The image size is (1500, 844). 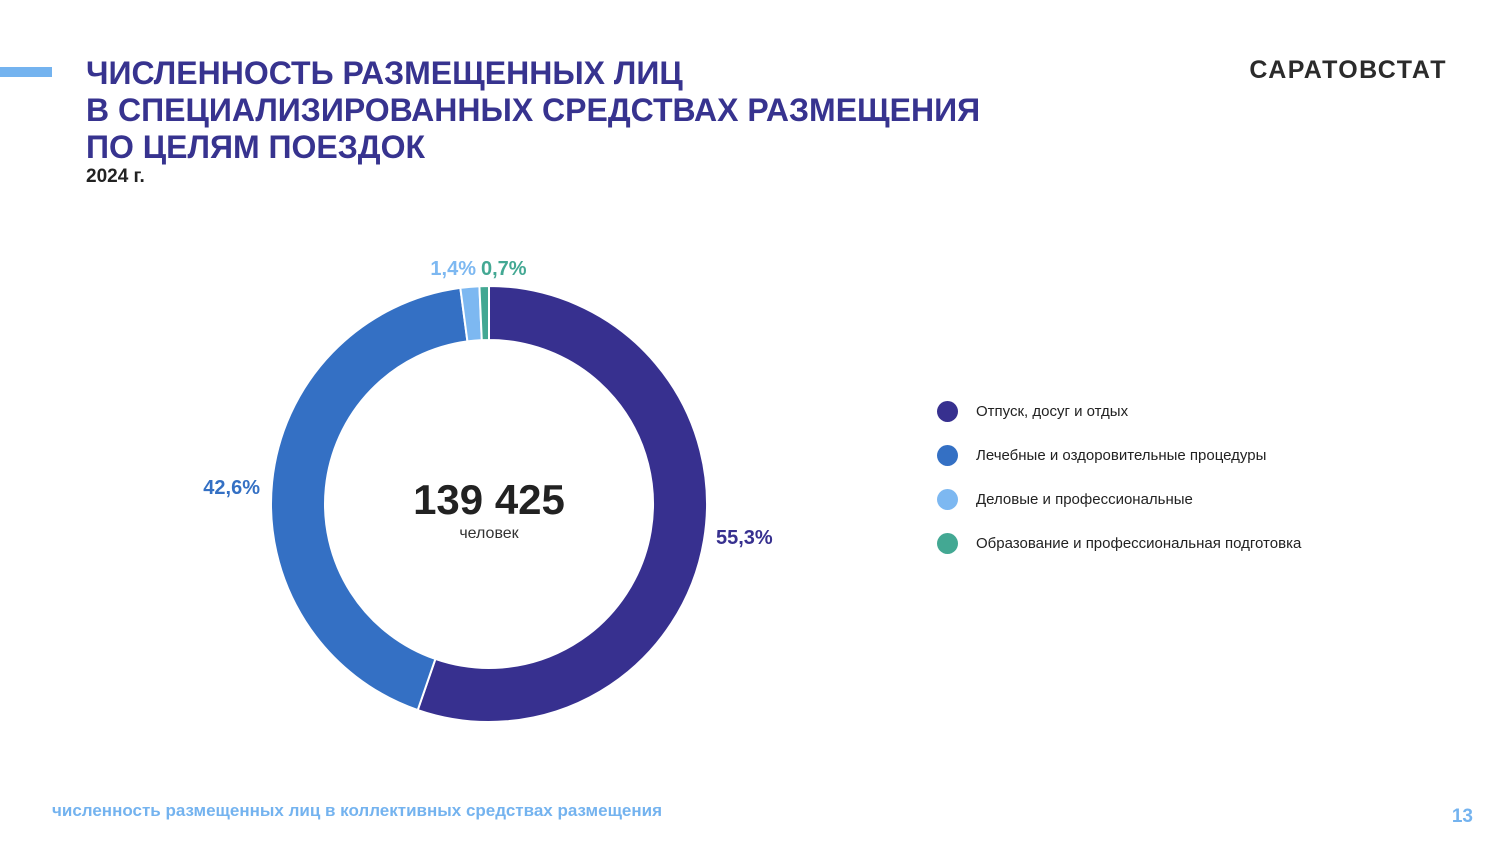 What do you see at coordinates (744, 538) in the screenshot?
I see `slice-percent-label: 55,3%` at bounding box center [744, 538].